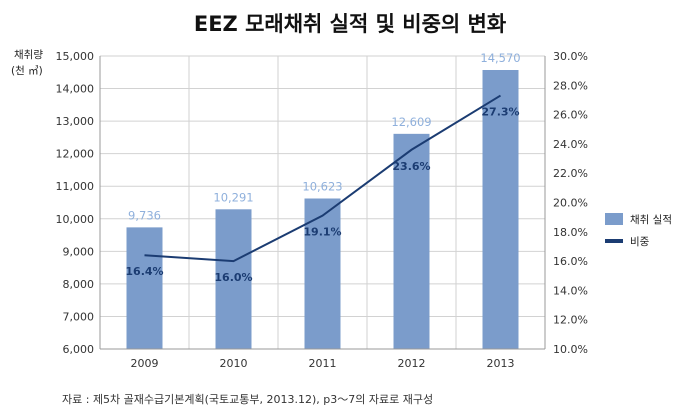 This screenshot has height=414, width=700. What do you see at coordinates (75, 219) in the screenshot?
I see `y-left-tick-label: 10,000` at bounding box center [75, 219].